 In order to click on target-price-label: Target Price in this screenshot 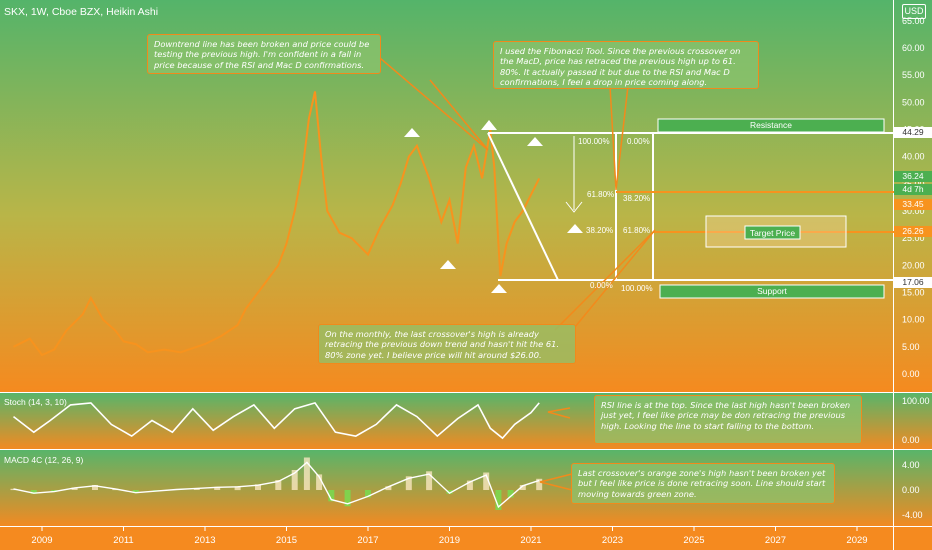, I will do `click(772, 233)`.